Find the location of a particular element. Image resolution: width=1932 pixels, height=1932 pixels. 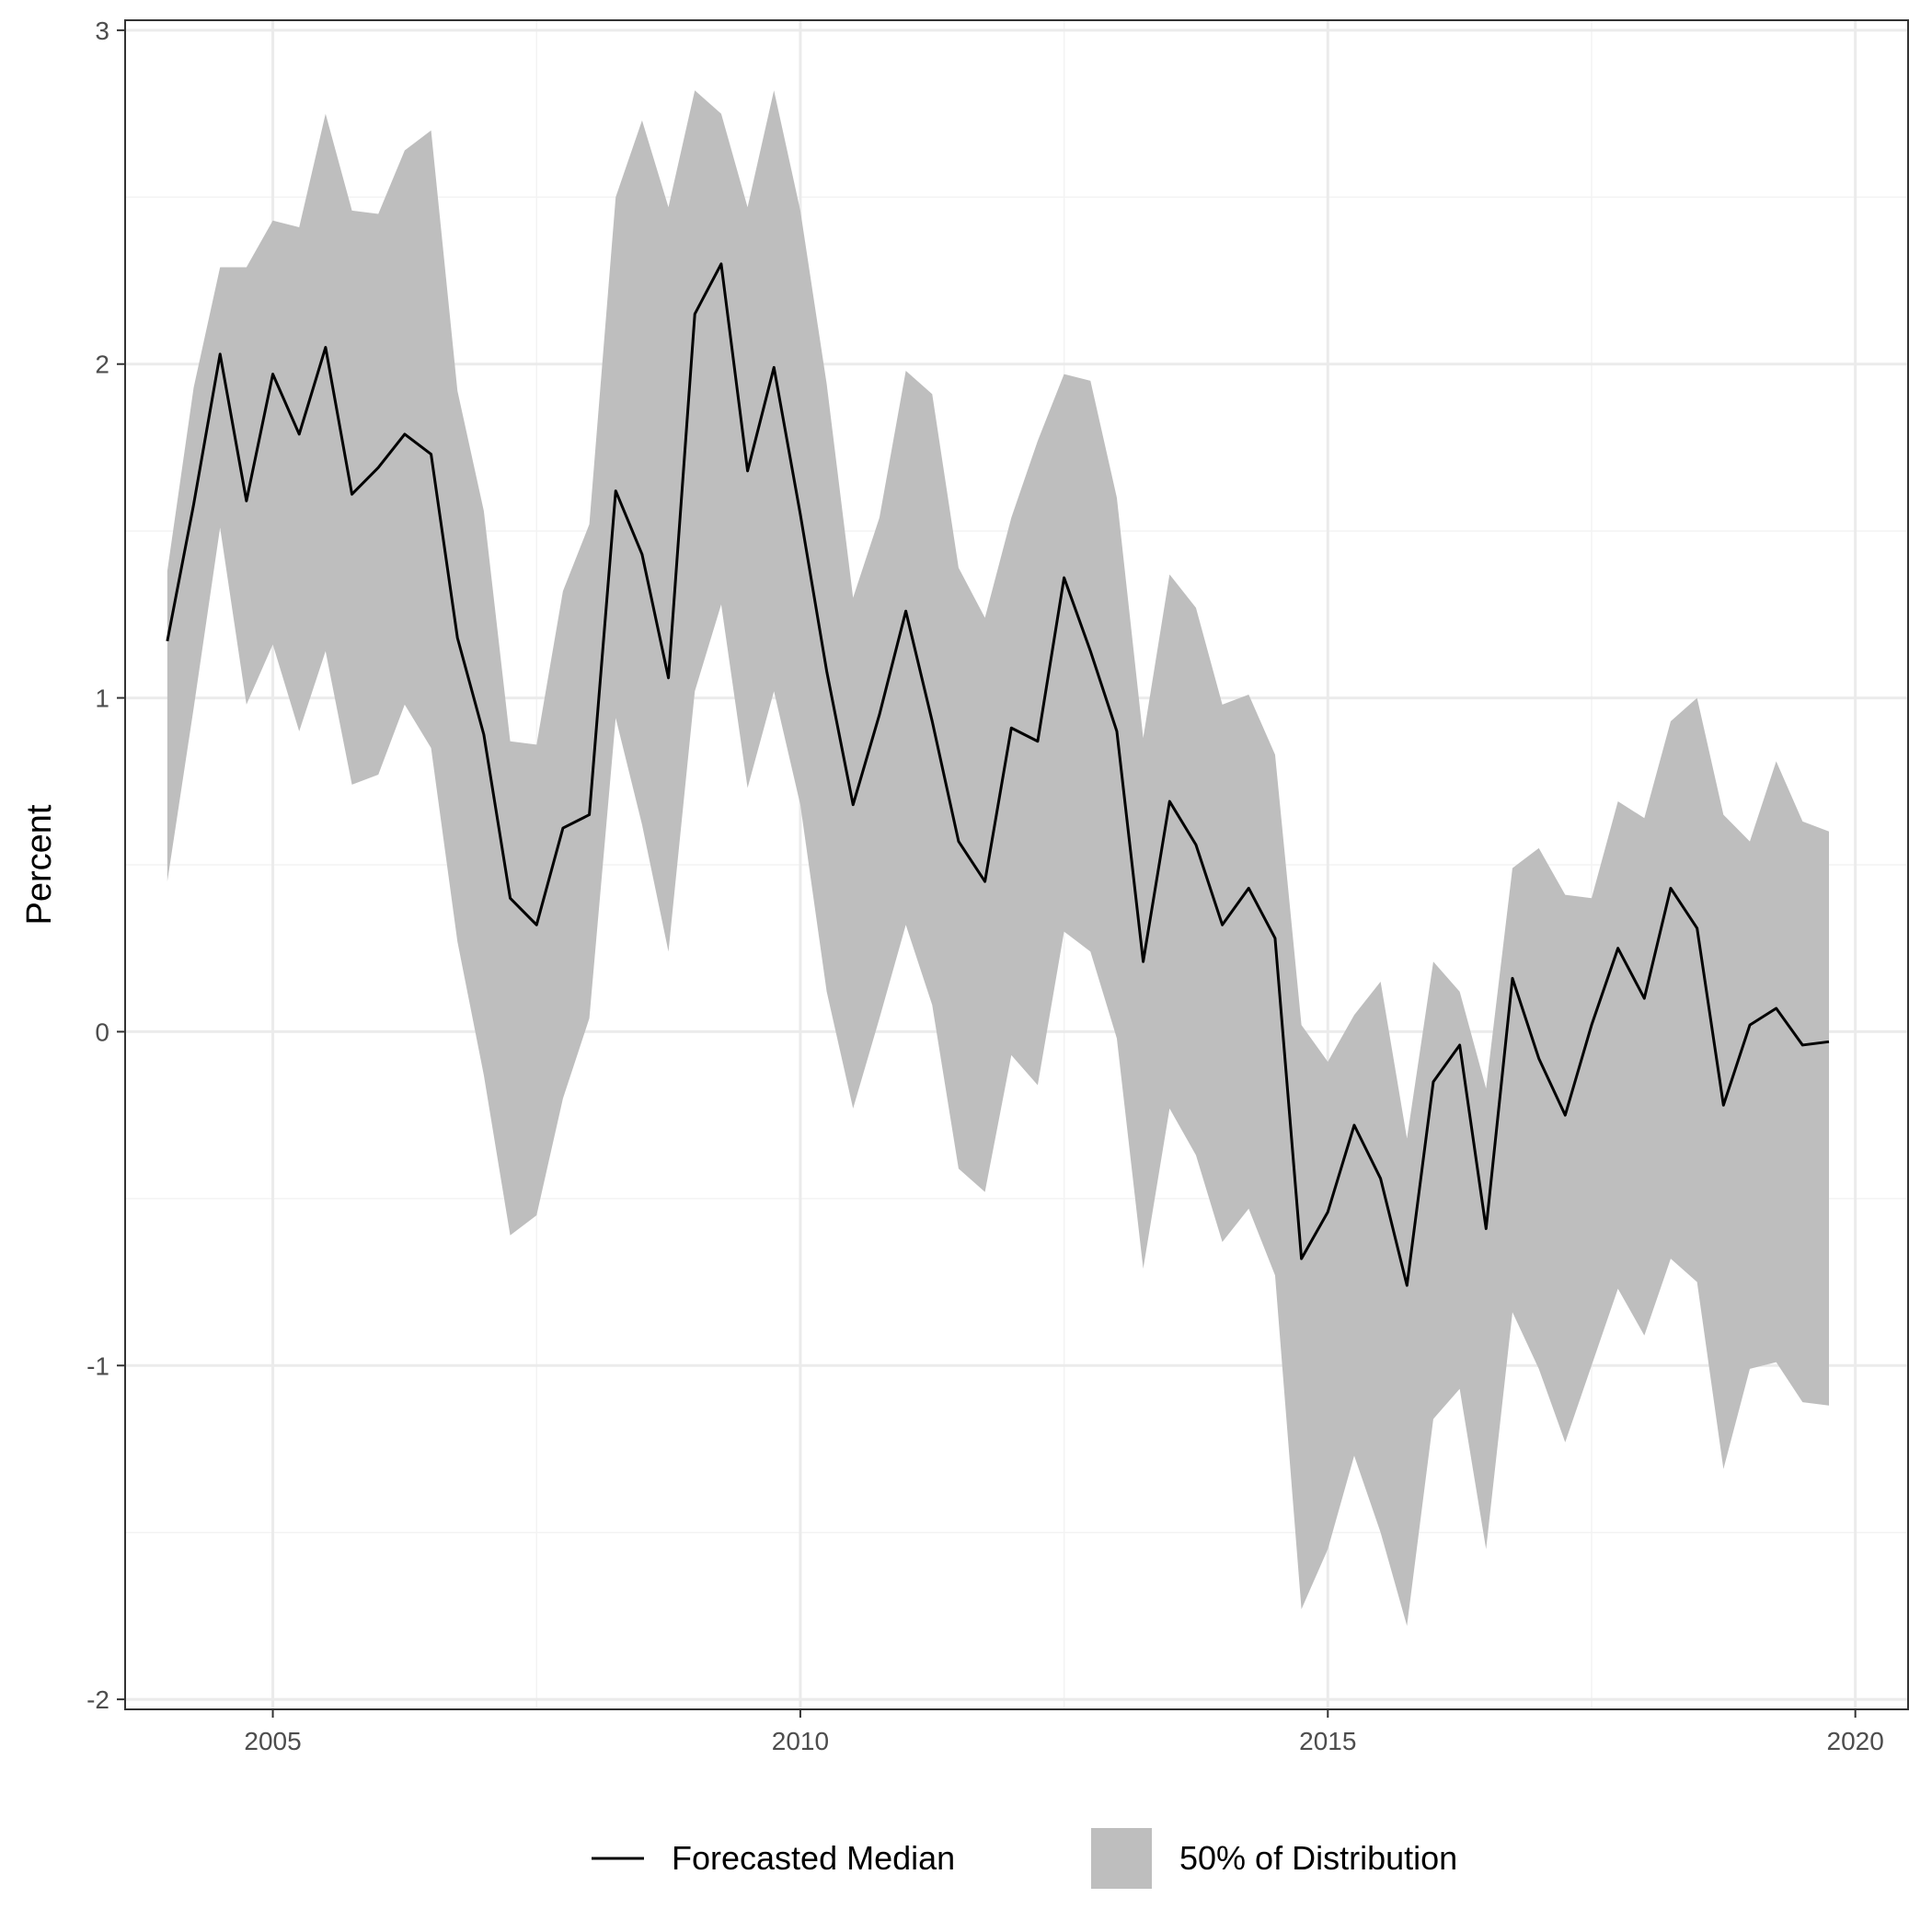

y-tick-label: -2 is located at coordinates (97, 1699).